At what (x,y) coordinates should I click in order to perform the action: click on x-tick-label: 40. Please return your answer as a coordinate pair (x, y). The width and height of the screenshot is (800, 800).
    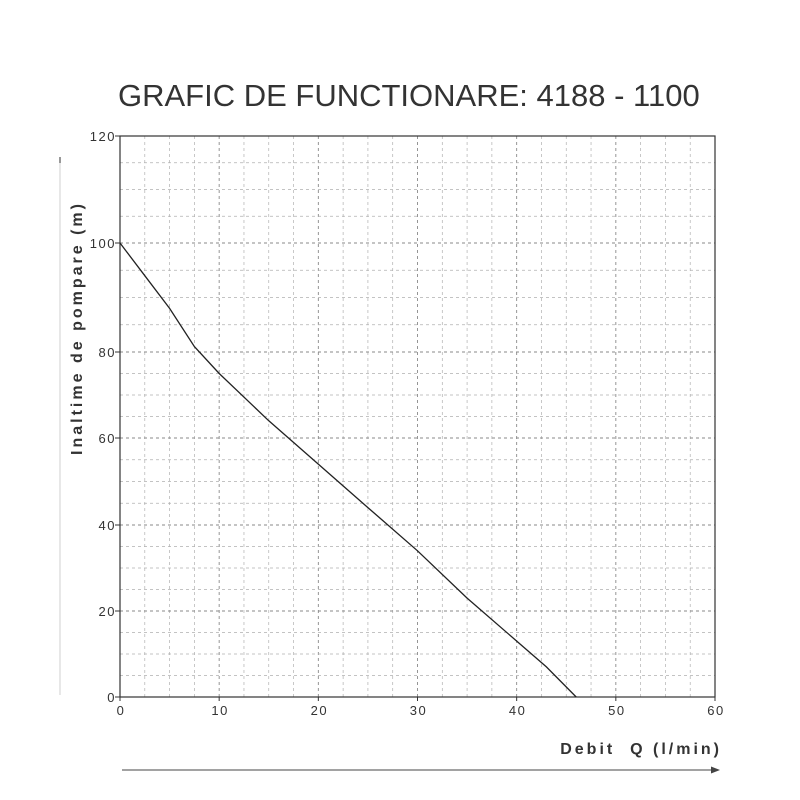
    Looking at the image, I should click on (517, 710).